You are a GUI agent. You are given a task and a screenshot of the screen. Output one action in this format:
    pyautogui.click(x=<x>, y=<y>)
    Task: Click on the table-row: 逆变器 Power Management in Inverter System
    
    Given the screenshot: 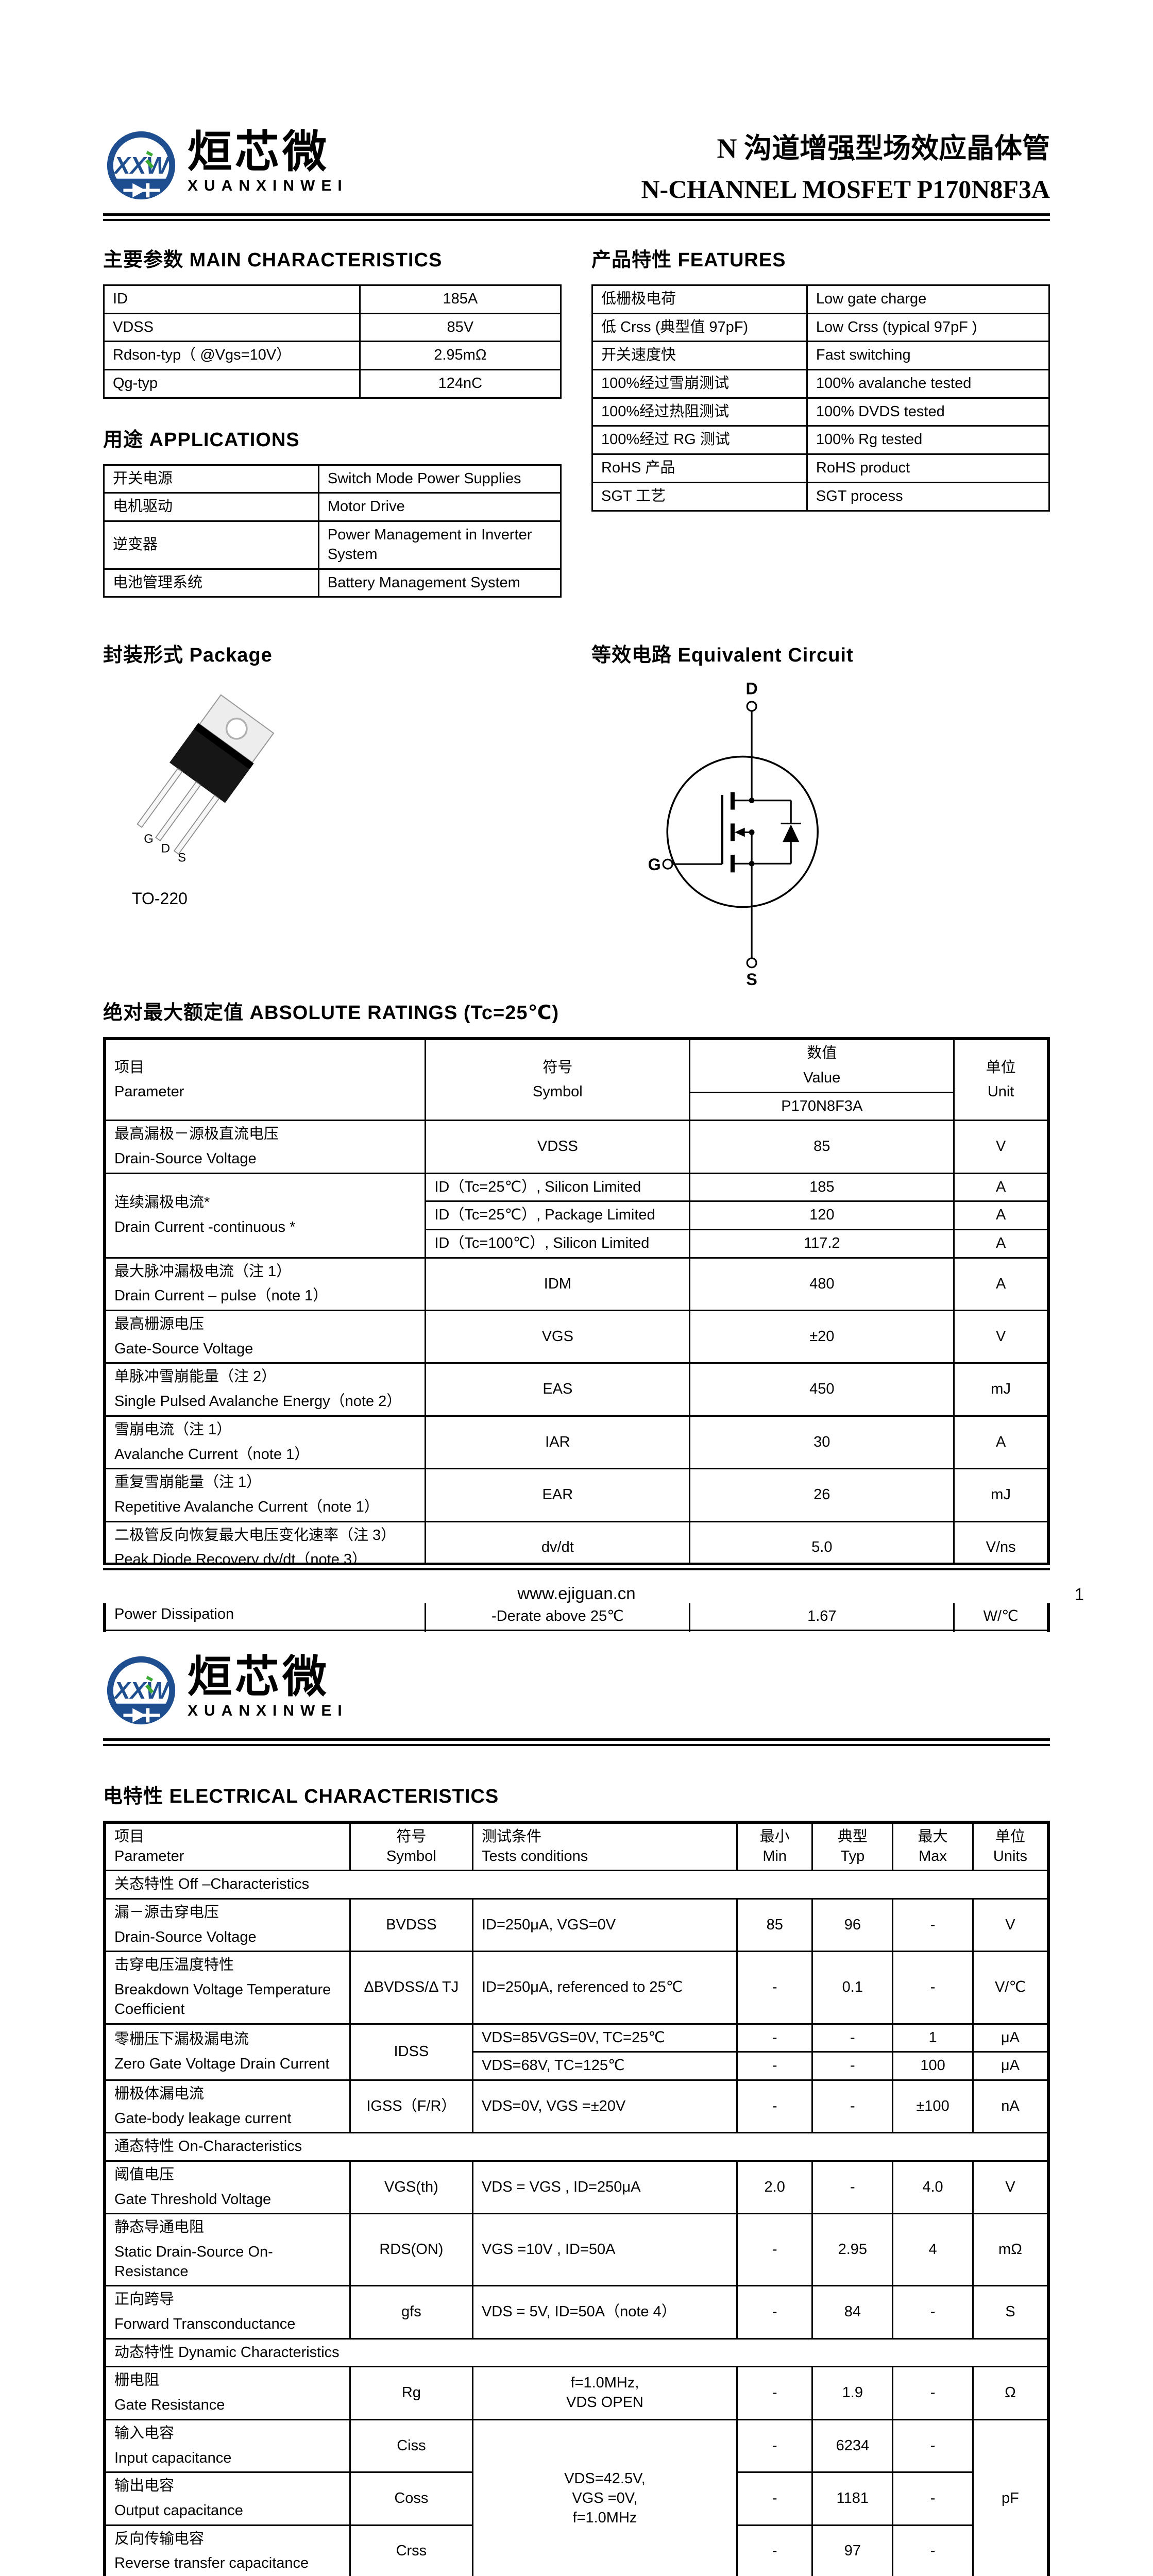 What is the action you would take?
    pyautogui.click(x=332, y=545)
    